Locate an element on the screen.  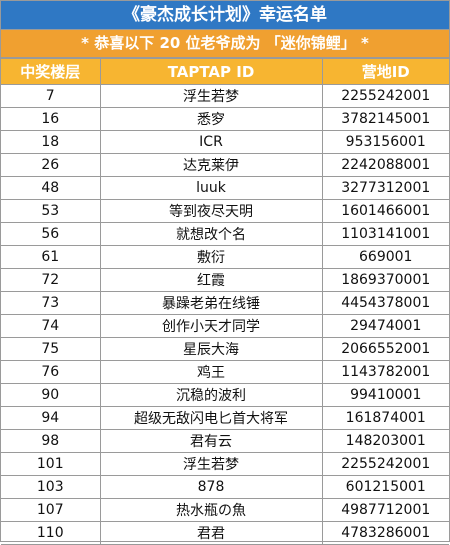
table-cell: 26 is located at coordinates (51, 165).